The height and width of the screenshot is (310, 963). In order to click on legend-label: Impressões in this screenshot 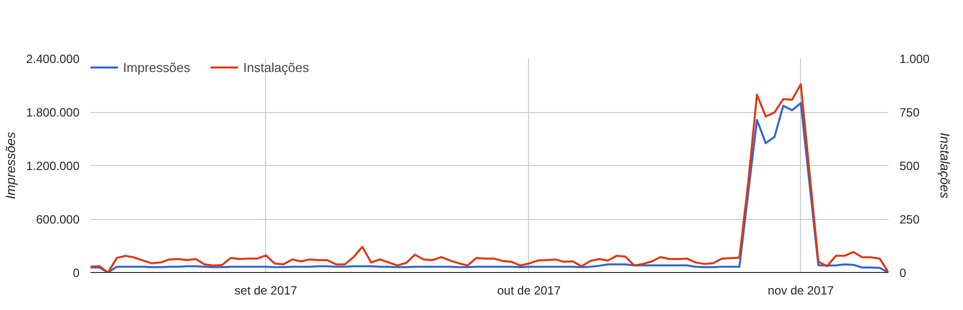, I will do `click(156, 67)`.